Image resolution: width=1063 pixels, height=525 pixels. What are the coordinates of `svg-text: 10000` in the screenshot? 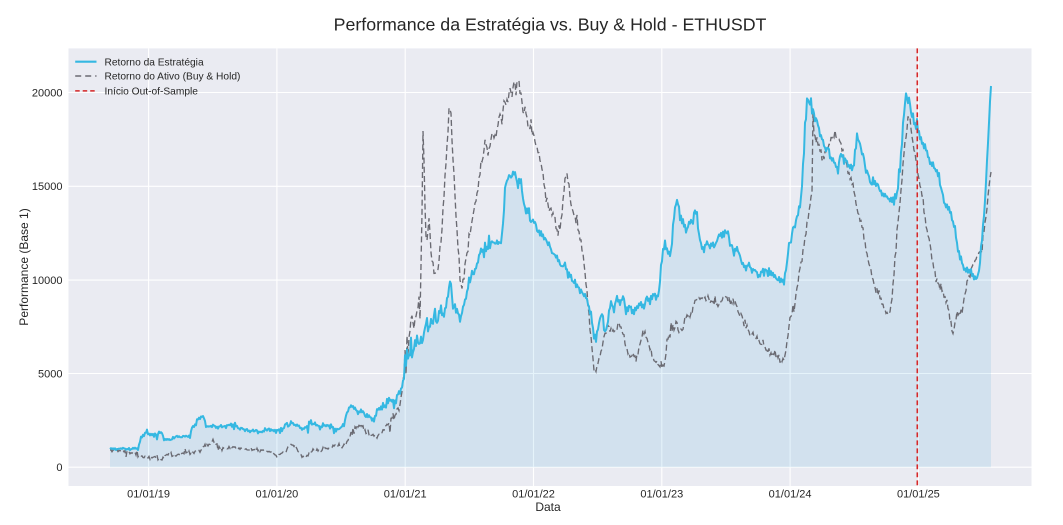 It's located at (47, 281).